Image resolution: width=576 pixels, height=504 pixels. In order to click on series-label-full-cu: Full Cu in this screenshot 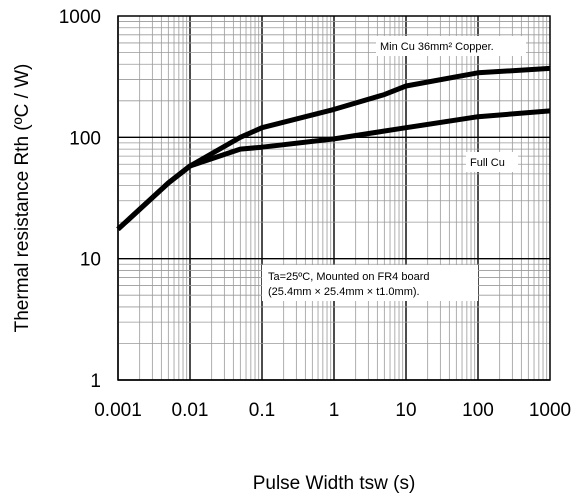, I will do `click(487, 163)`.